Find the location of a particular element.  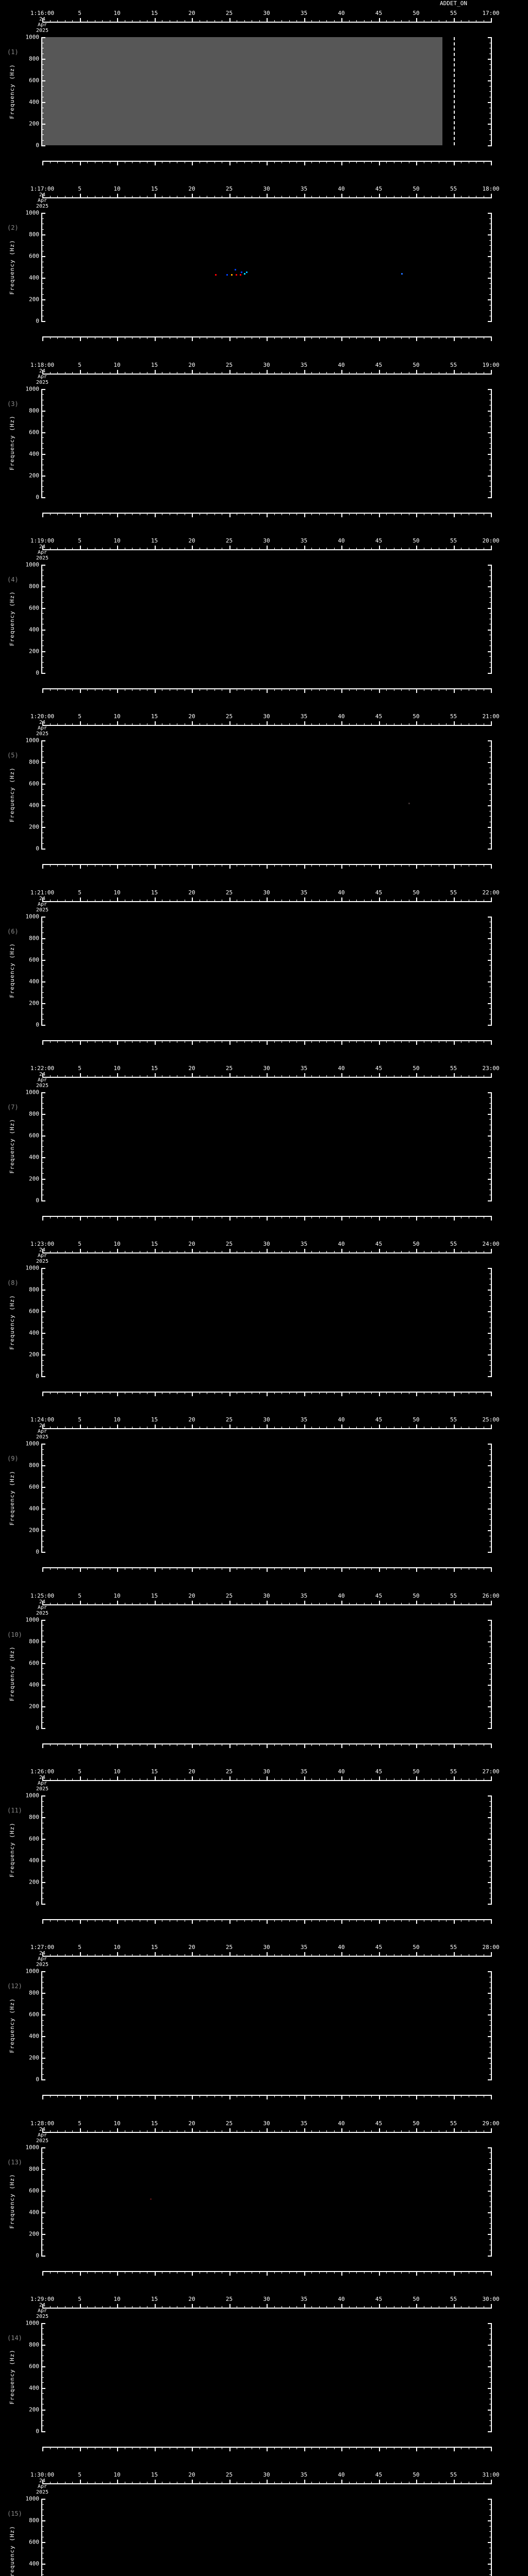

x-tick-label: 40 is located at coordinates (342, 1595).